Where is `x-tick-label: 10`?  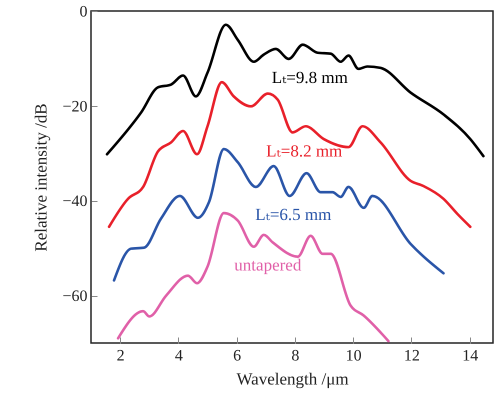 x-tick-label: 10 is located at coordinates (354, 356).